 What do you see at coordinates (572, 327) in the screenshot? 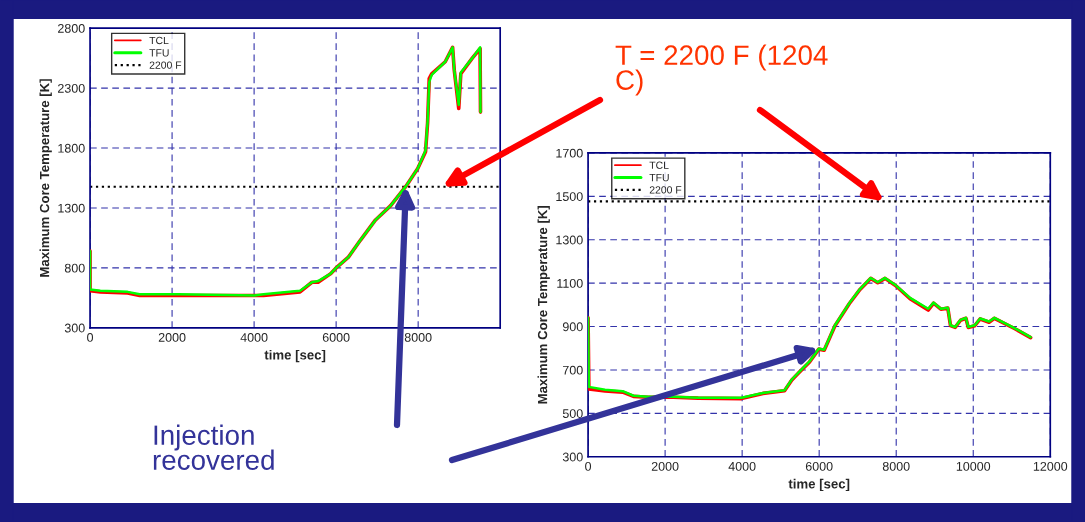
I see `y-tick-label: 900` at bounding box center [572, 327].